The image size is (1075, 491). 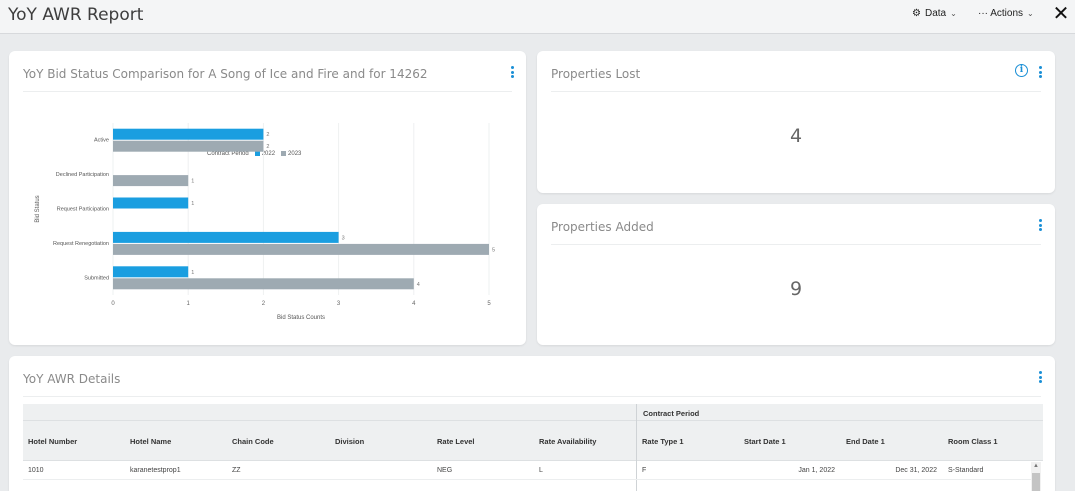 I want to click on info-icon: i, so click(x=1021, y=70).